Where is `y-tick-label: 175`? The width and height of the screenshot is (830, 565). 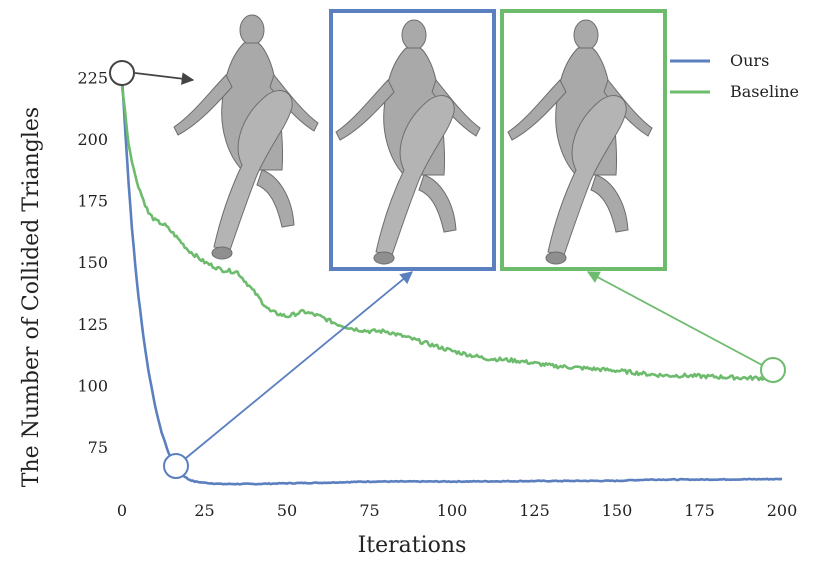
y-tick-label: 175 is located at coordinates (92, 201).